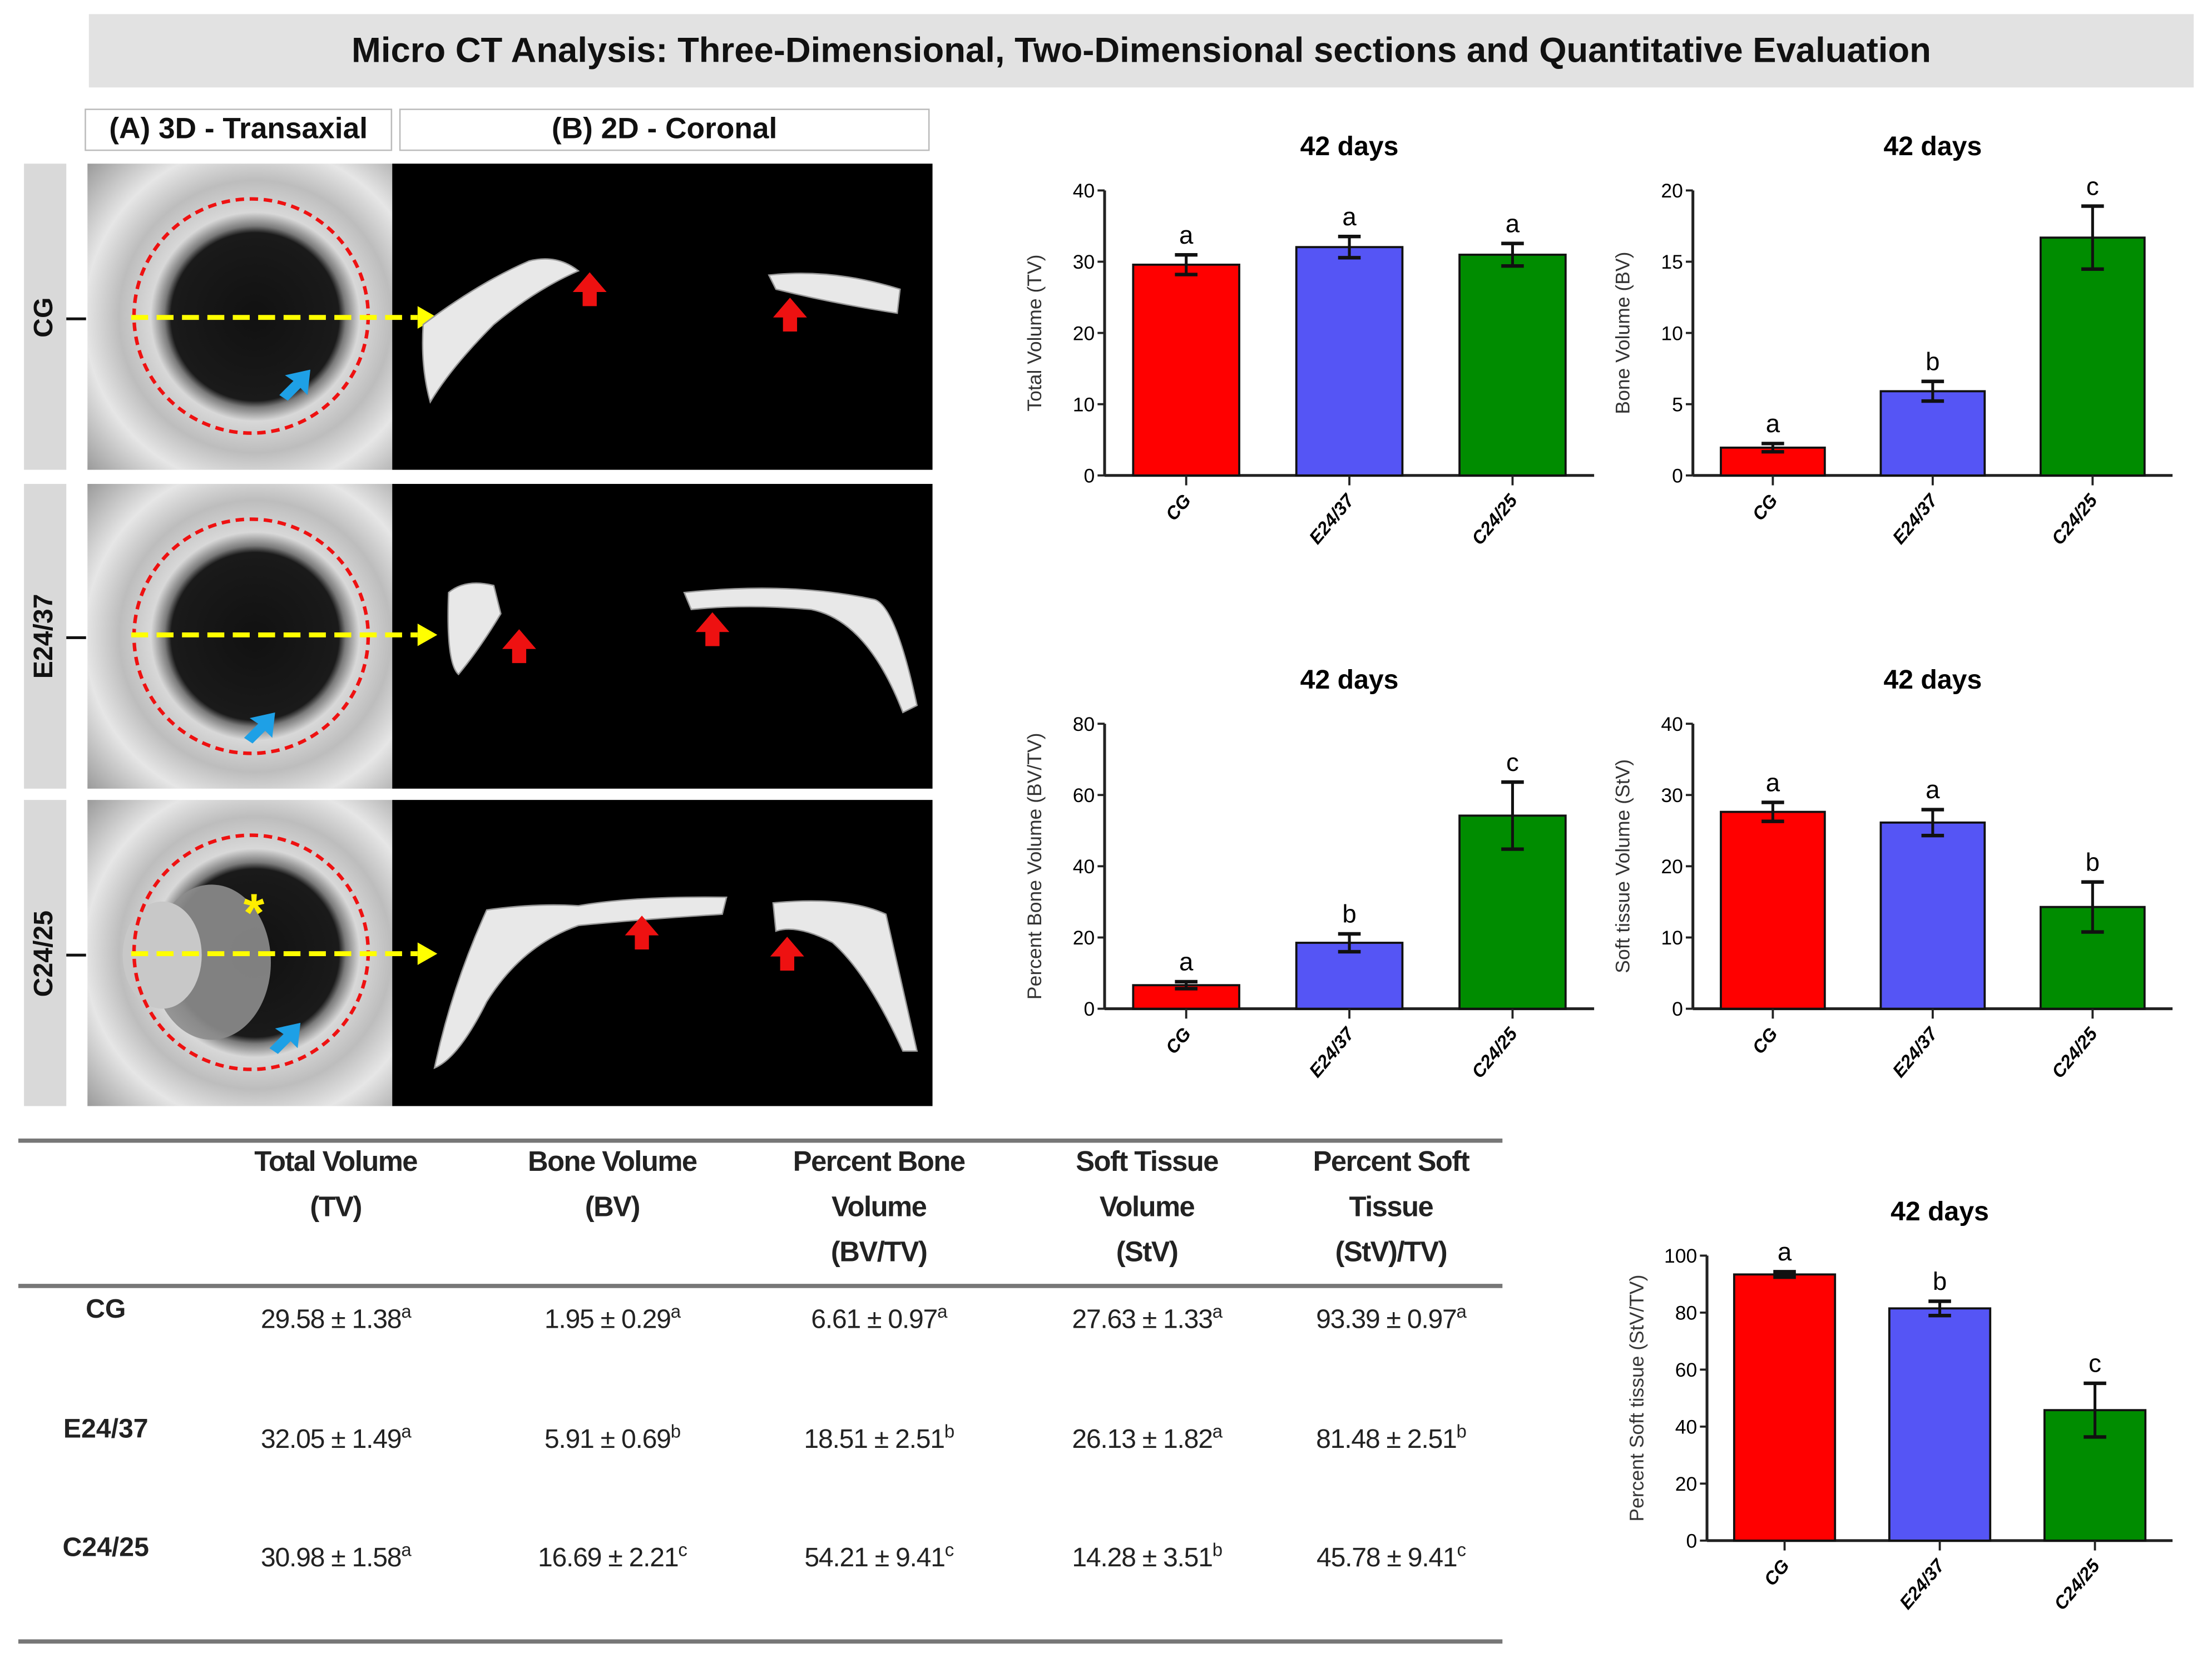 The height and width of the screenshot is (1662, 2212). Describe the element at coordinates (1084, 796) in the screenshot. I see `y-tick-label: 60` at that location.